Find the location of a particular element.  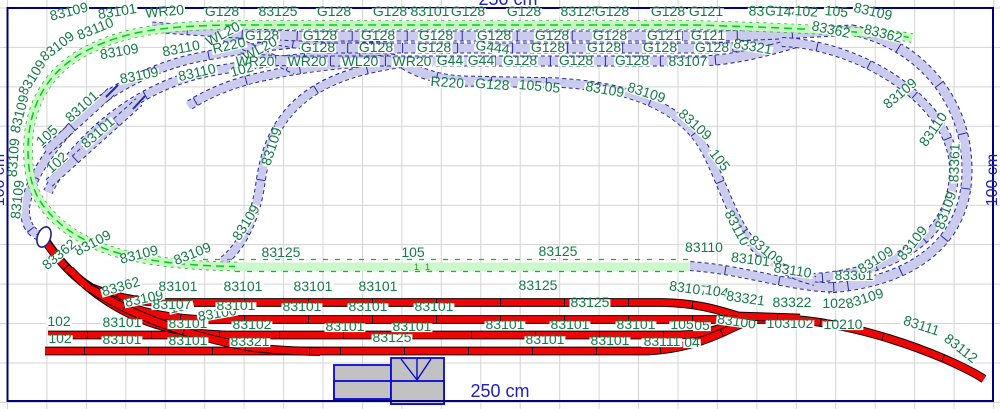

svg-text: 83362 is located at coordinates (831, 29).